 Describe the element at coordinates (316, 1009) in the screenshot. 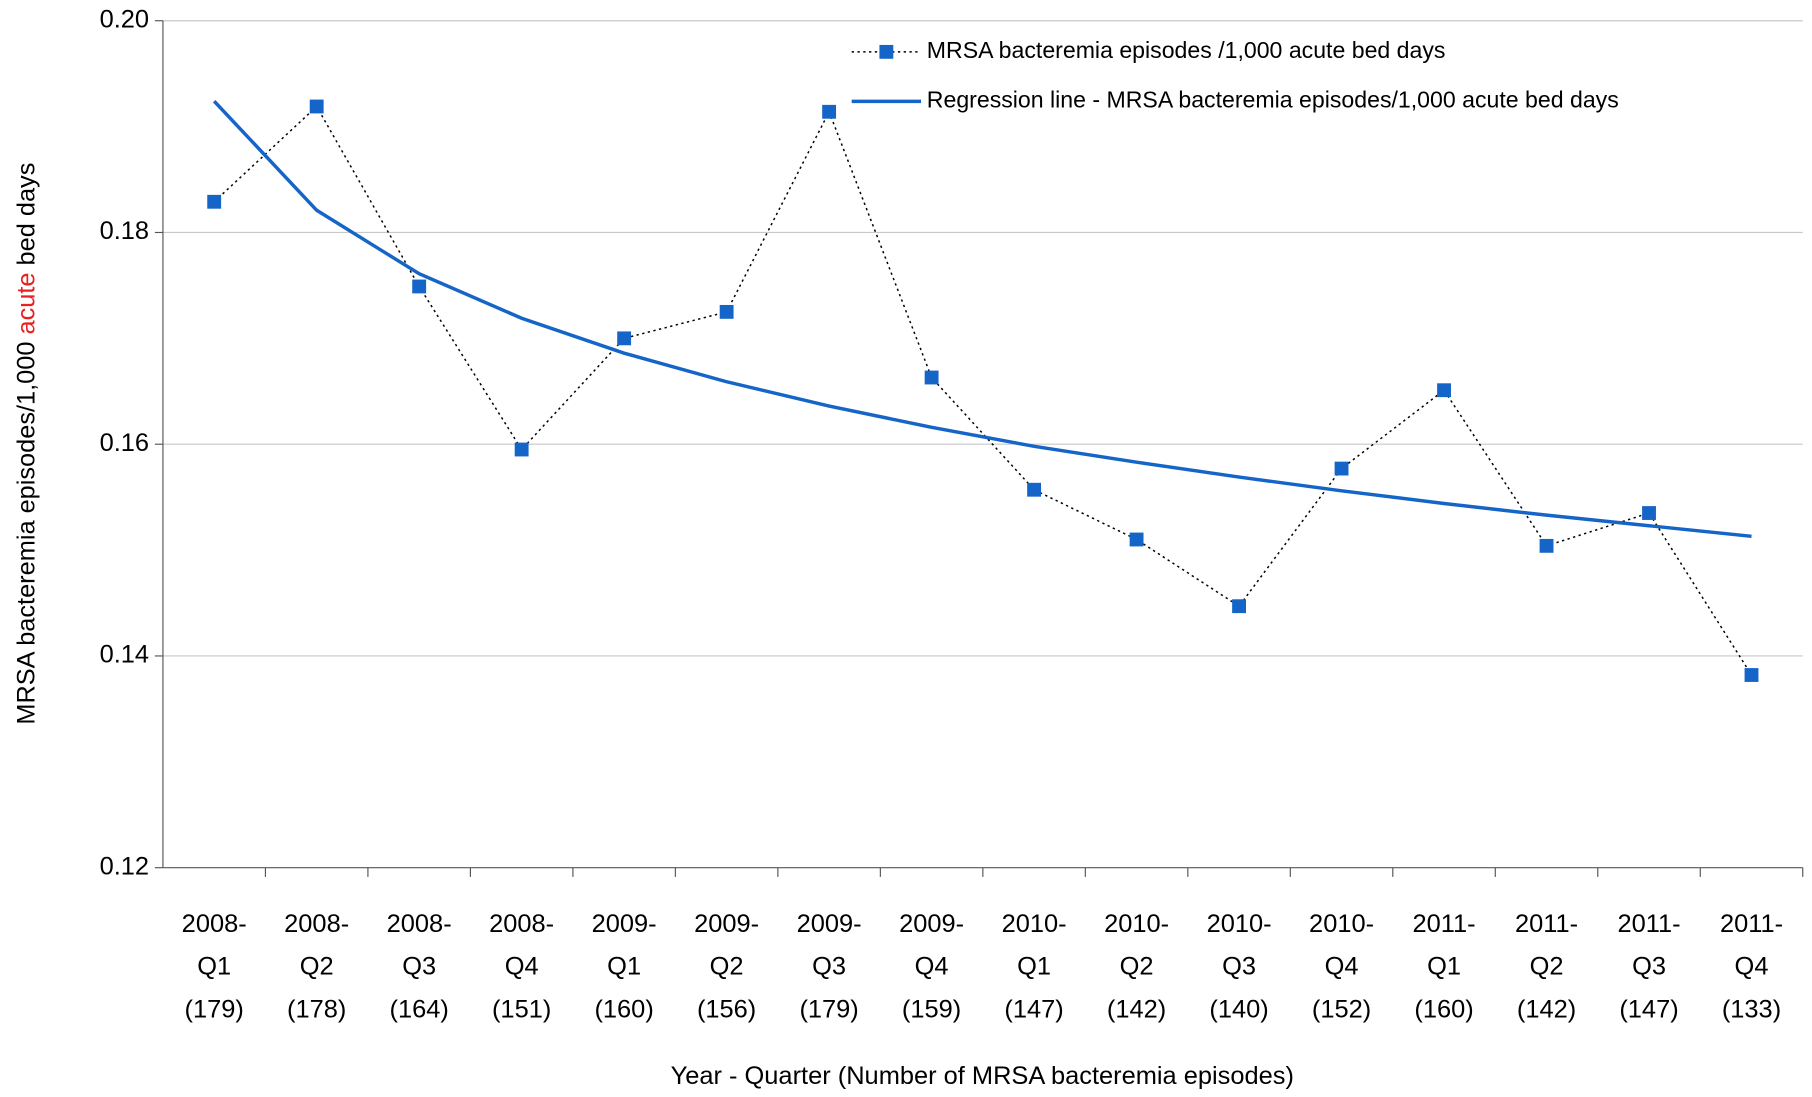

I see `x-tick-label: (178)` at that location.